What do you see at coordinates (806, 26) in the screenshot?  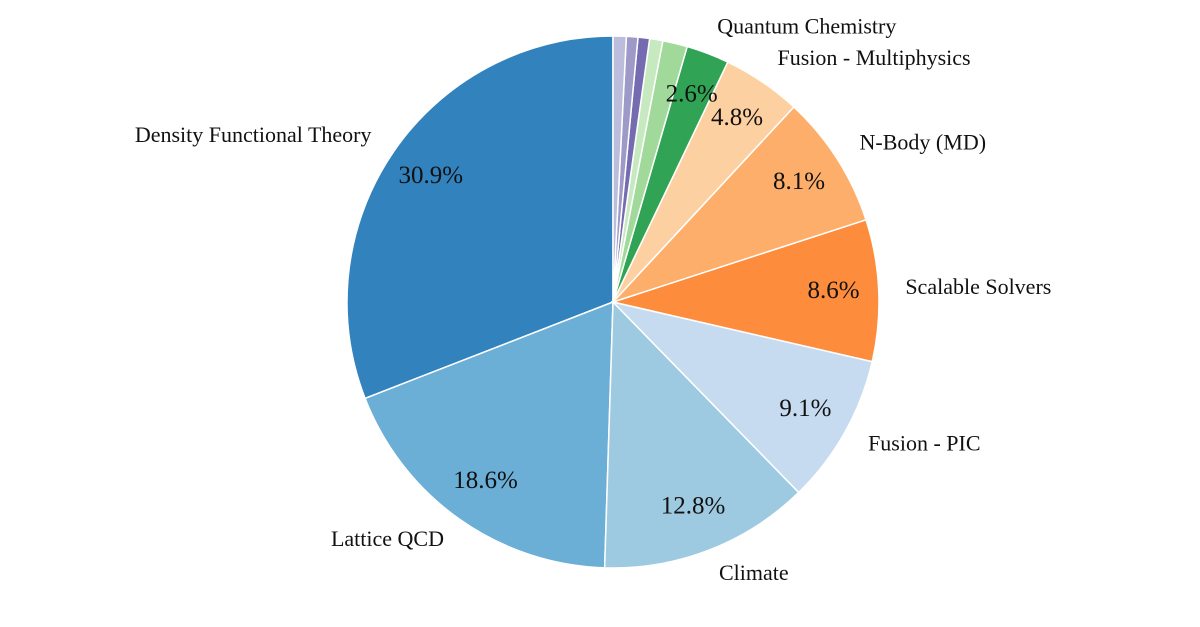 I see `slice-label: Quantum Chemistry` at bounding box center [806, 26].